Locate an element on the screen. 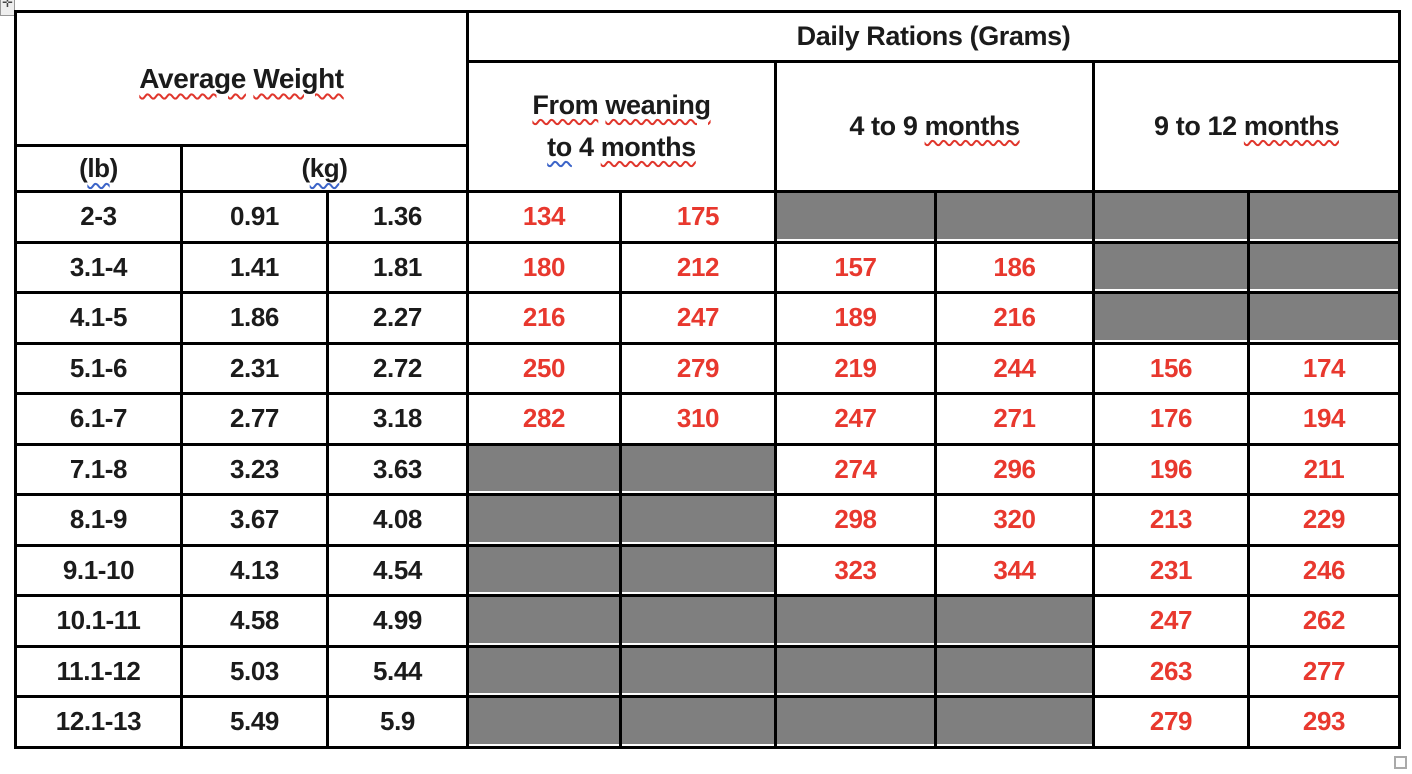 This screenshot has height=774, width=1412. ration-value-cell: 250 is located at coordinates (545, 369).